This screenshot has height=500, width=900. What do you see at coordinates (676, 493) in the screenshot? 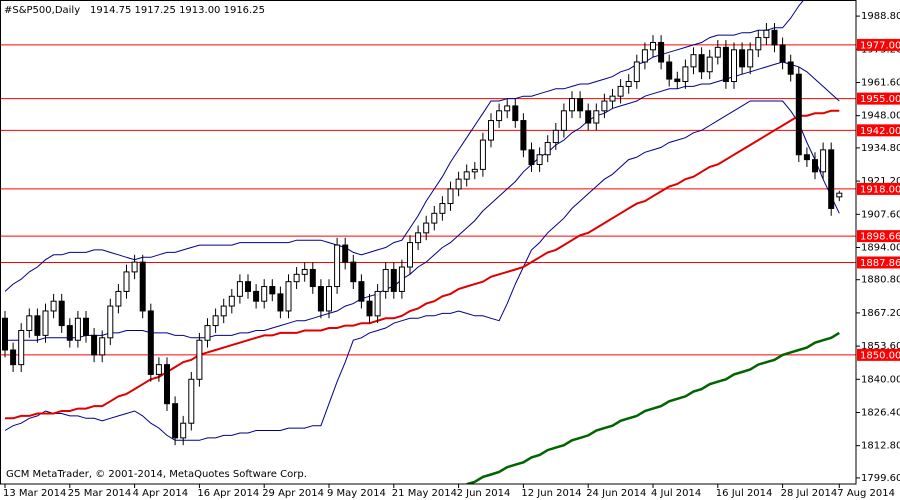
I see `x-tick-label: 4 Jul 2014` at bounding box center [676, 493].